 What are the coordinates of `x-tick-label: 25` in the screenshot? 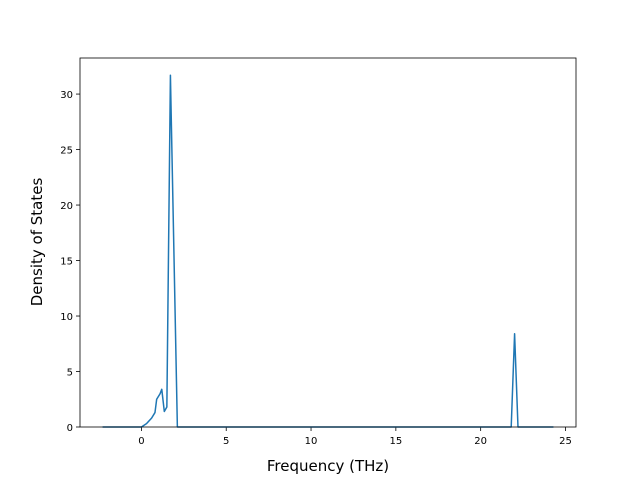 It's located at (565, 441).